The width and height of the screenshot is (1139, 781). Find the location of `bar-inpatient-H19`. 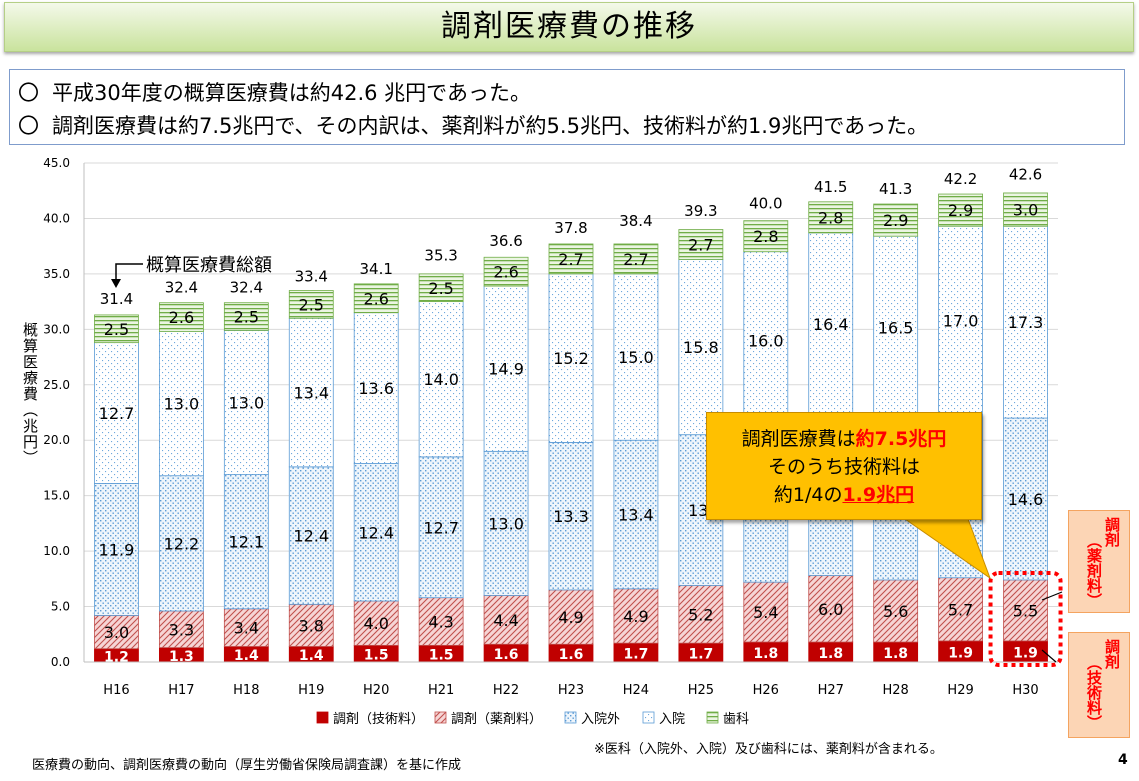

bar-inpatient-H19 is located at coordinates (311, 392).